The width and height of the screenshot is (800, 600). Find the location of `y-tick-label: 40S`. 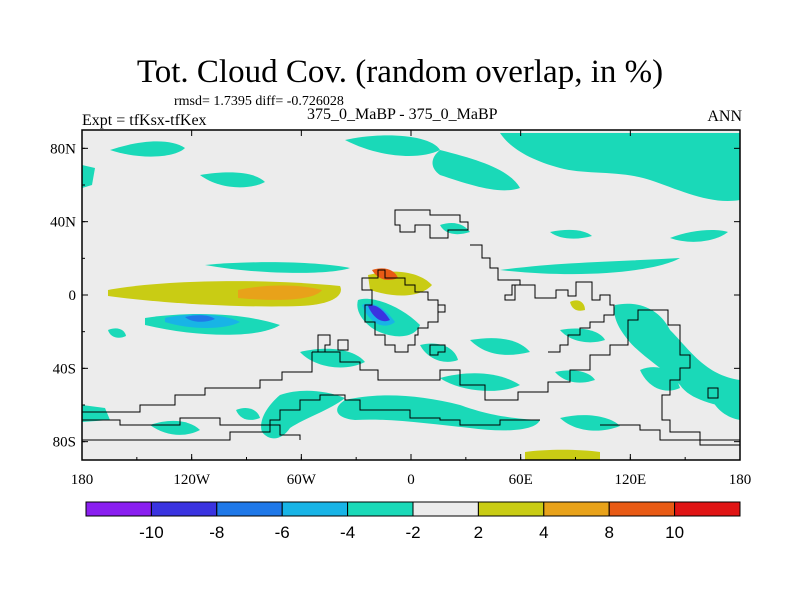

y-tick-label: 40S is located at coordinates (64, 369).